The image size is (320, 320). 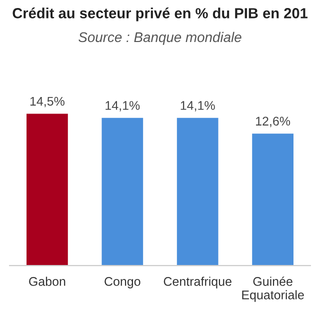 I want to click on x-tick-label: Centrafrique, so click(x=198, y=282).